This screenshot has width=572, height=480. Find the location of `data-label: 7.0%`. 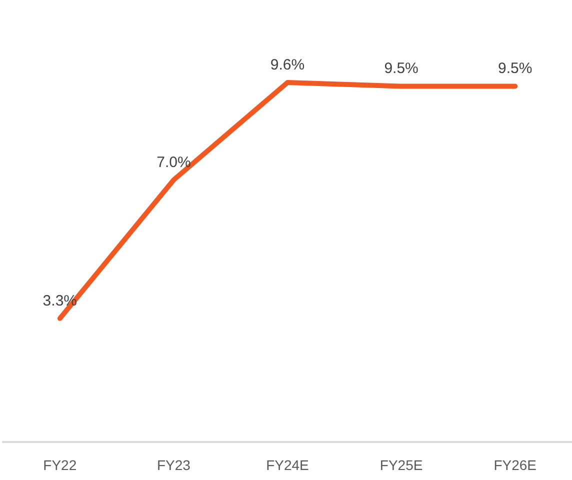

data-label: 7.0% is located at coordinates (173, 162).